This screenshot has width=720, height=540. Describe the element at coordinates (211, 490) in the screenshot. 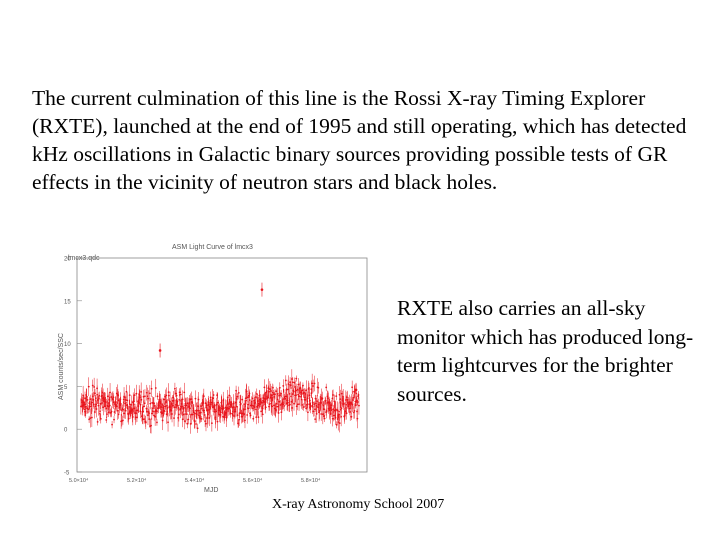

I see `x-axis-label: MJD` at that location.